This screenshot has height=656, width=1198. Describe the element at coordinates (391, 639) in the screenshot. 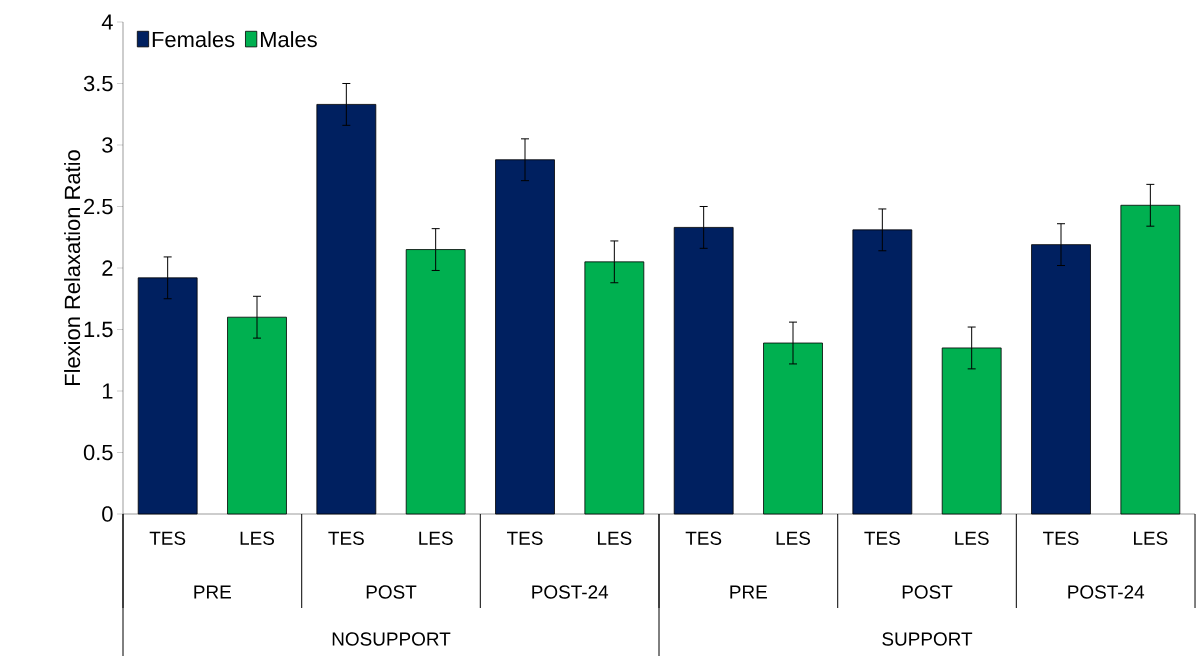

I see `text: NOSUPPORT` at that location.